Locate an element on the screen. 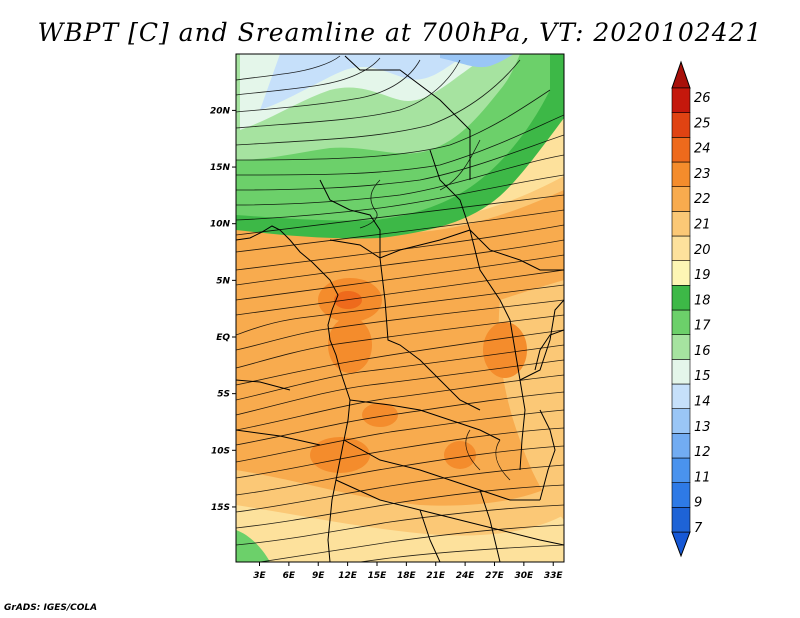 Image resolution: width=800 pixels, height=618 pixels. colorbar-label: 9 is located at coordinates (698, 503).